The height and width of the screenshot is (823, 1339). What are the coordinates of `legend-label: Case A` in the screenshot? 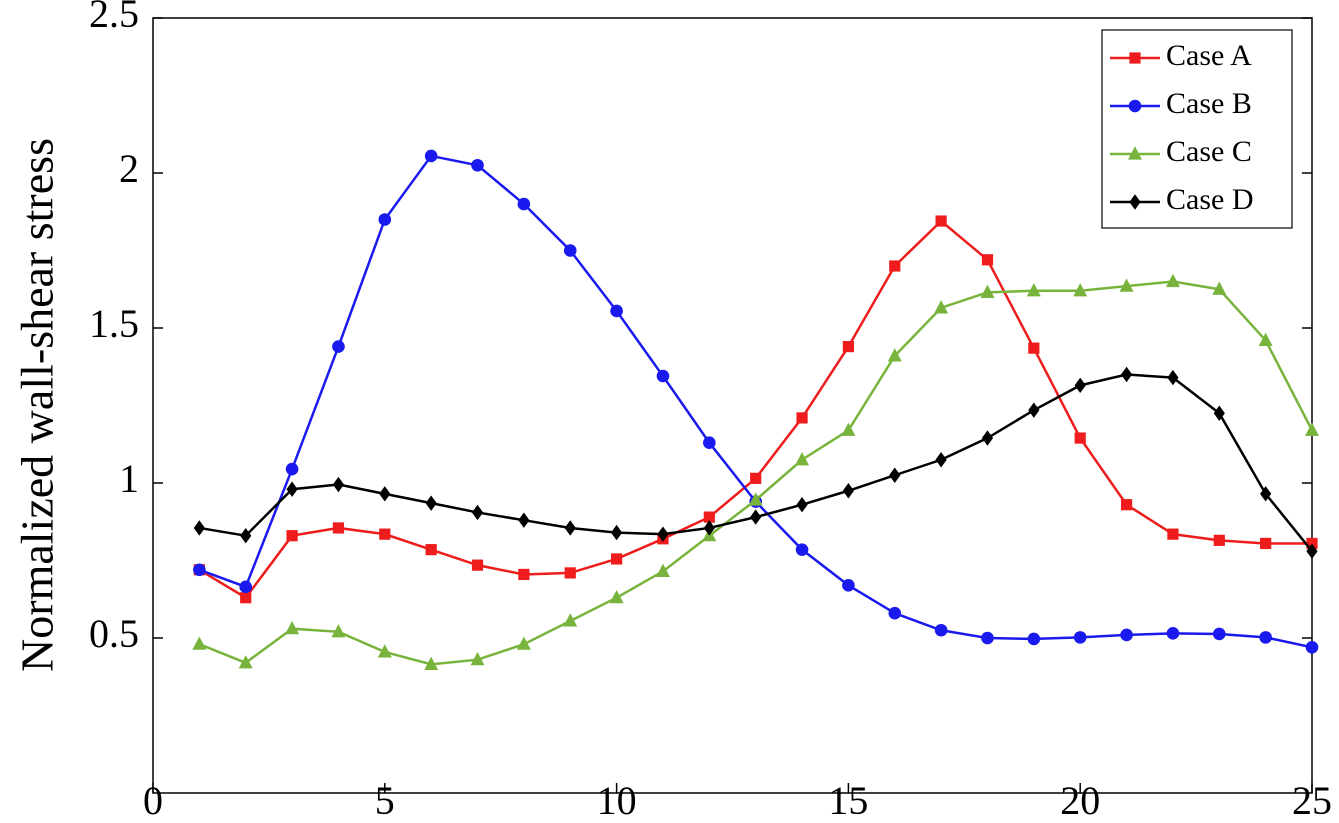 It's located at (1209, 55).